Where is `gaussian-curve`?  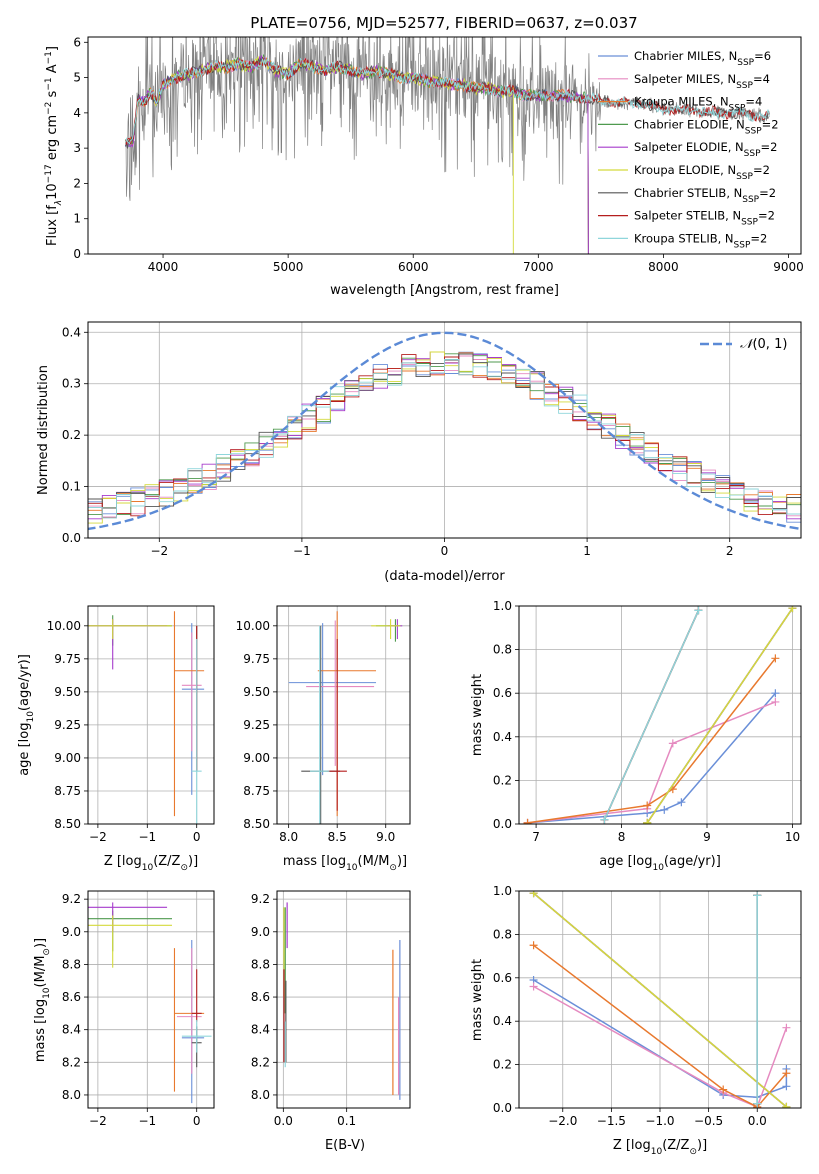 gaussian-curve is located at coordinates (444, 431).